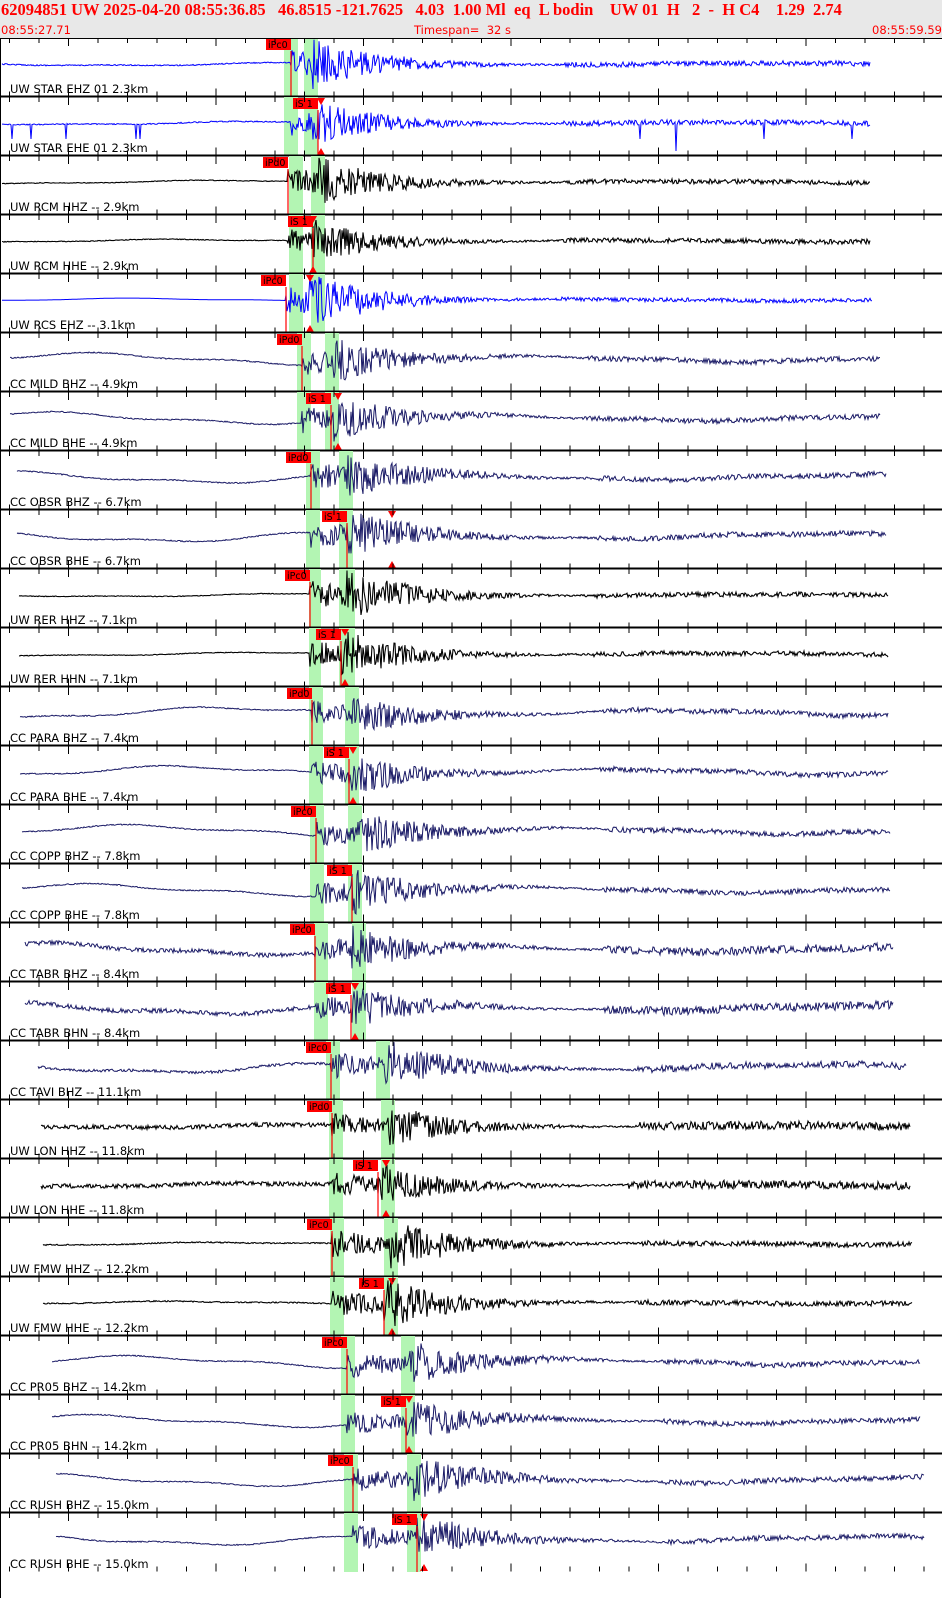 The height and width of the screenshot is (1598, 942). Describe the element at coordinates (79, 1328) in the screenshot. I see `trace-label: UW FMW HHE -- 12.2km` at that location.